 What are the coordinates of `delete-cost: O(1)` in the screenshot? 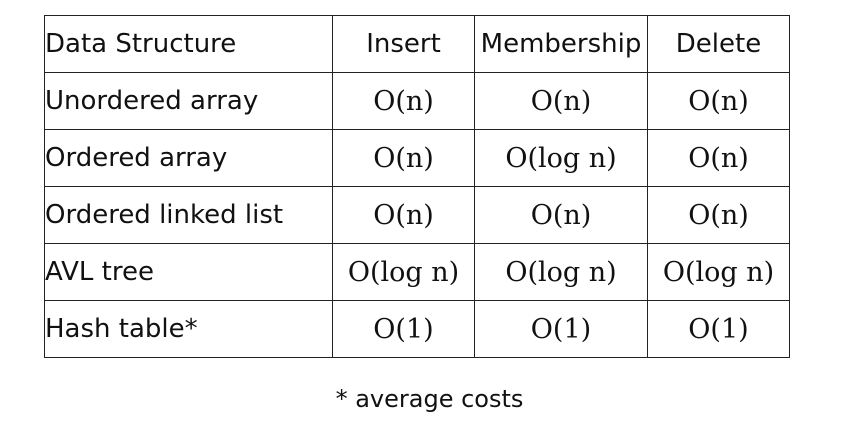 It's located at (718, 329).